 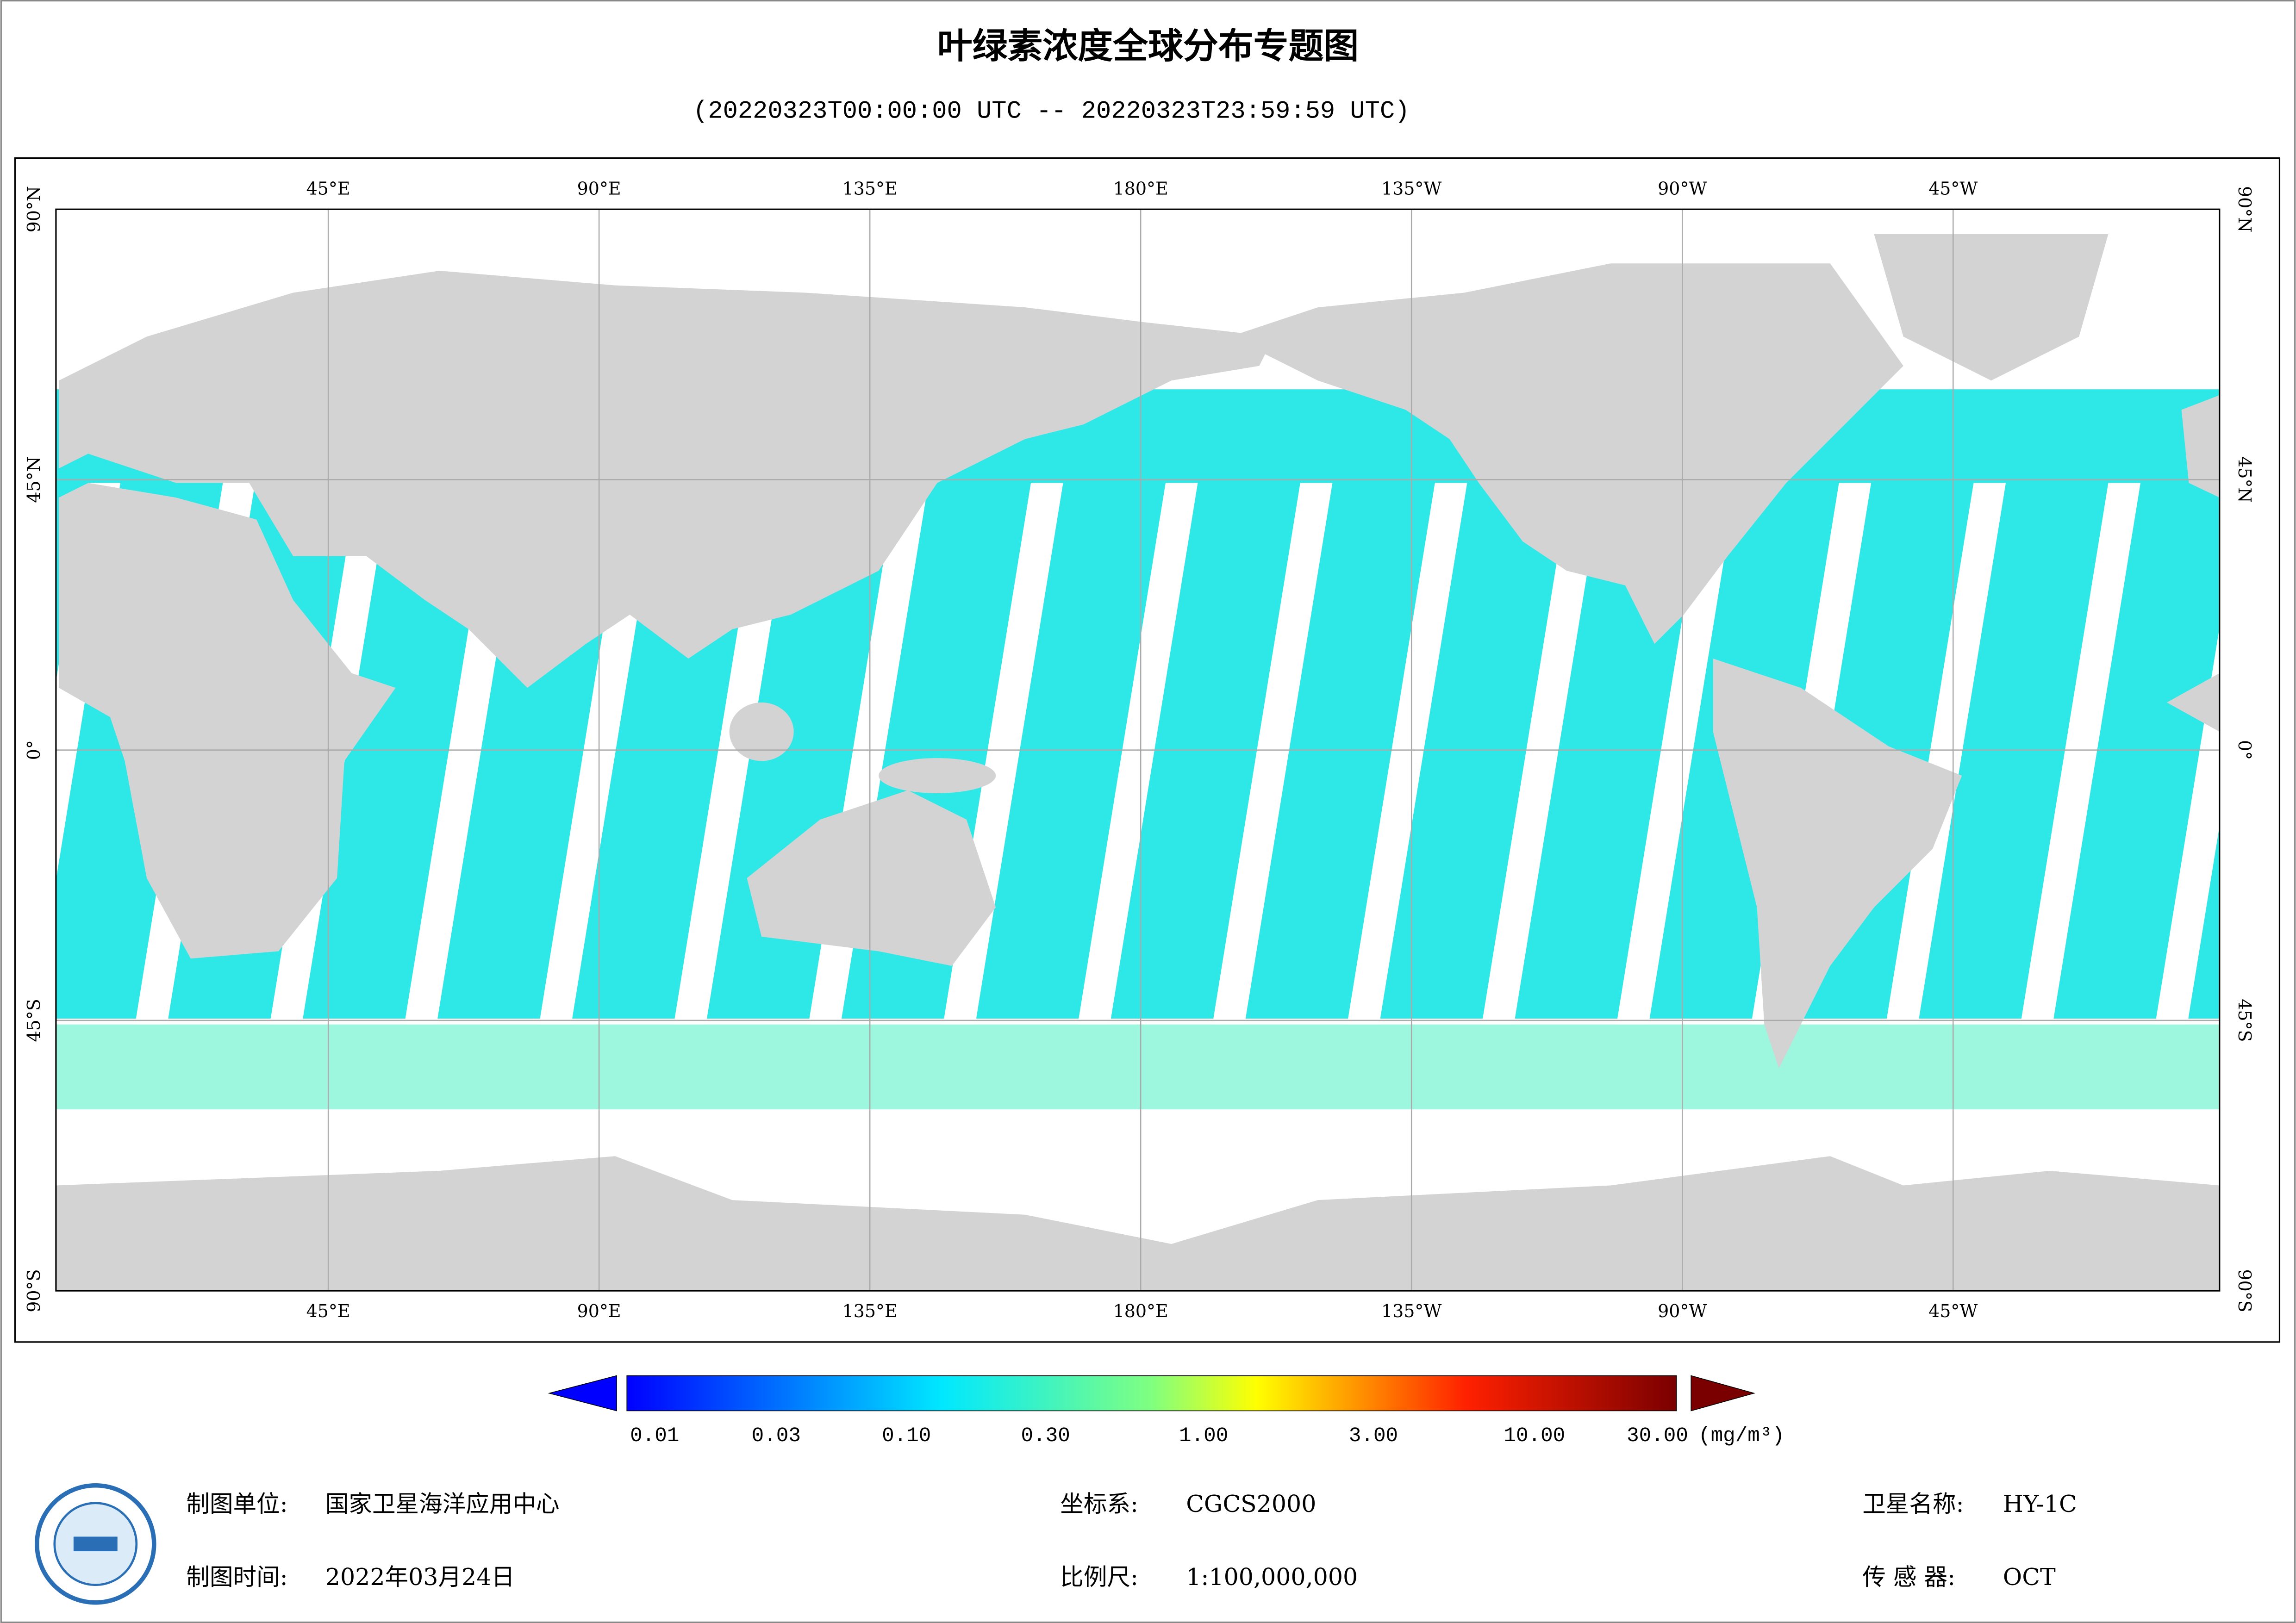 I want to click on colorbar-label: 10.00, so click(x=1534, y=1436).